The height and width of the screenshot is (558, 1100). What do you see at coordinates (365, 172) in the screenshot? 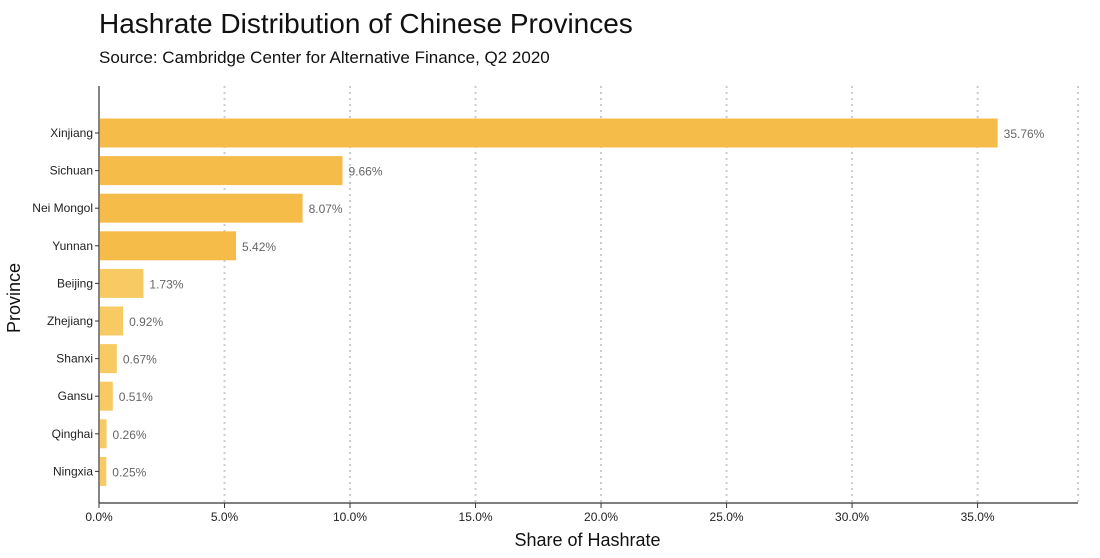
I see `value-label: 9.66%` at bounding box center [365, 172].